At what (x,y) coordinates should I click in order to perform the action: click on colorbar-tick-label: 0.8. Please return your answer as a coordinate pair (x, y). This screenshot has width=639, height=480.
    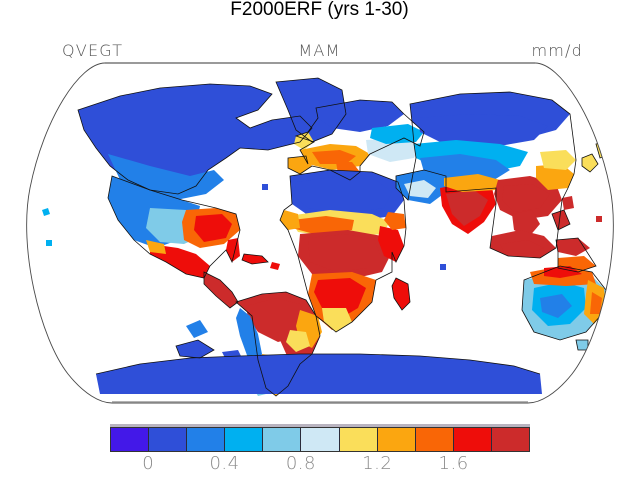
    Looking at the image, I should click on (300, 463).